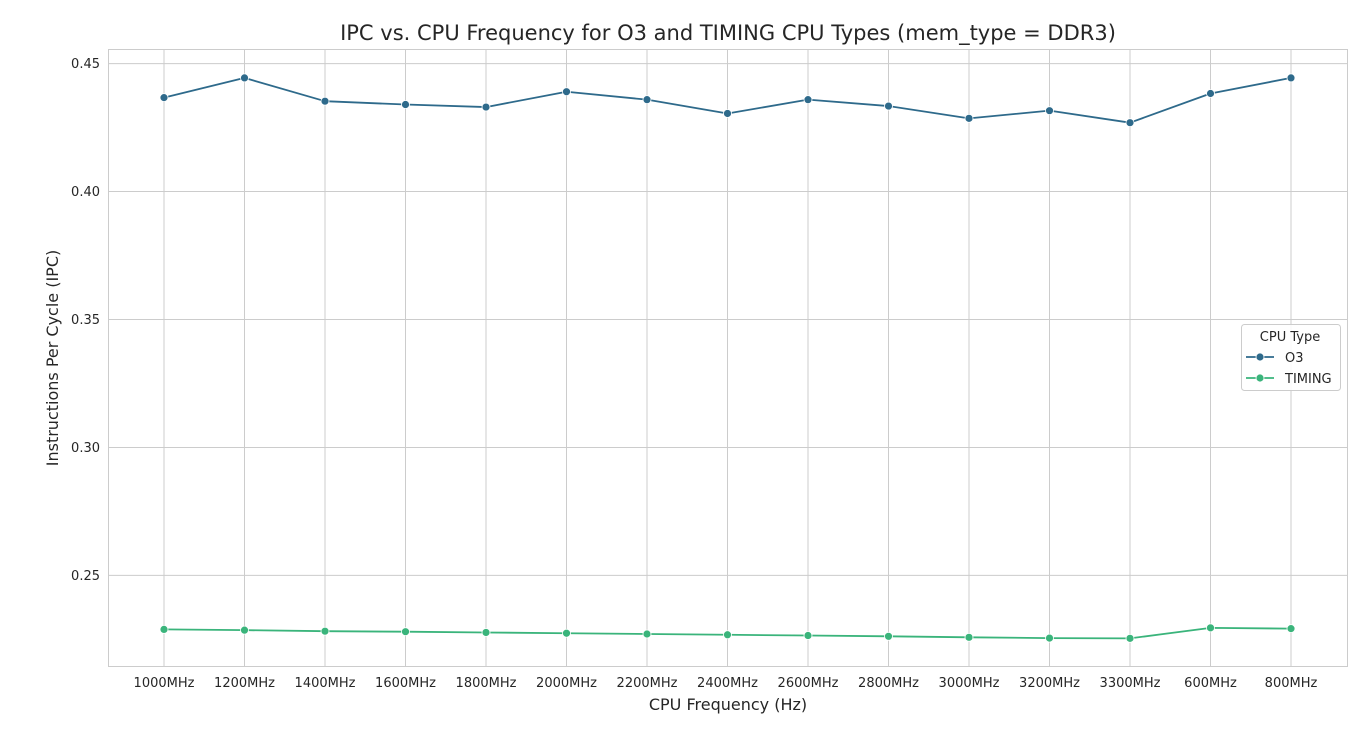  I want to click on legend: CPU Type O3 TIMING, so click(1291, 357).